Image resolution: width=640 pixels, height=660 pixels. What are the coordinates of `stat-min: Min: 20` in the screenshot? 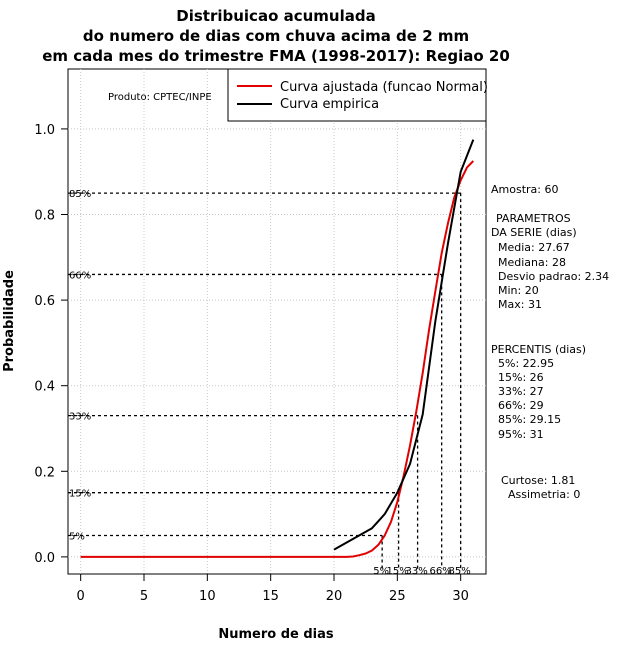 It's located at (518, 290).